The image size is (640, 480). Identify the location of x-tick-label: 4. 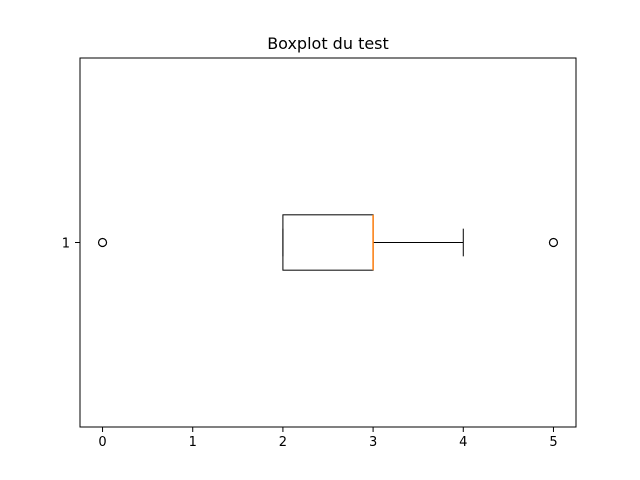
(463, 442).